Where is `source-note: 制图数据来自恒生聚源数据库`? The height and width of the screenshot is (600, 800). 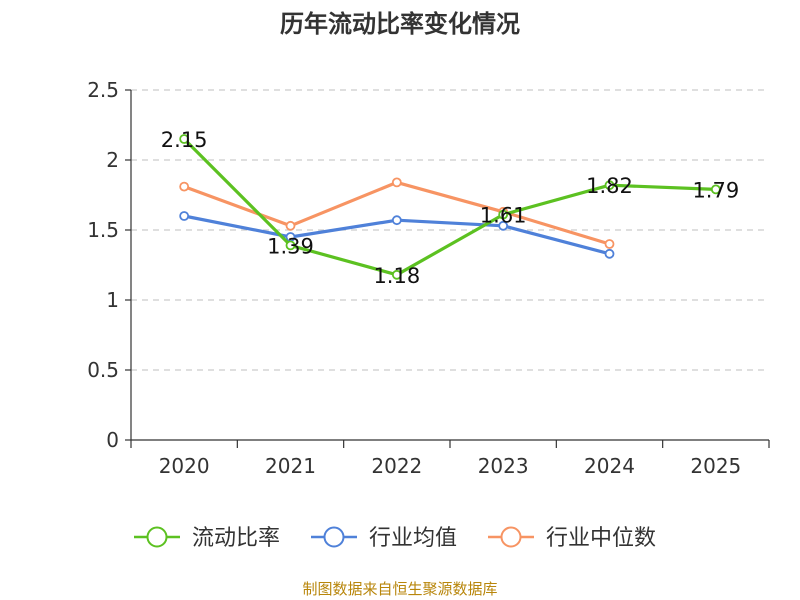 source-note: 制图数据来自恒生聚源数据库 is located at coordinates (400, 589).